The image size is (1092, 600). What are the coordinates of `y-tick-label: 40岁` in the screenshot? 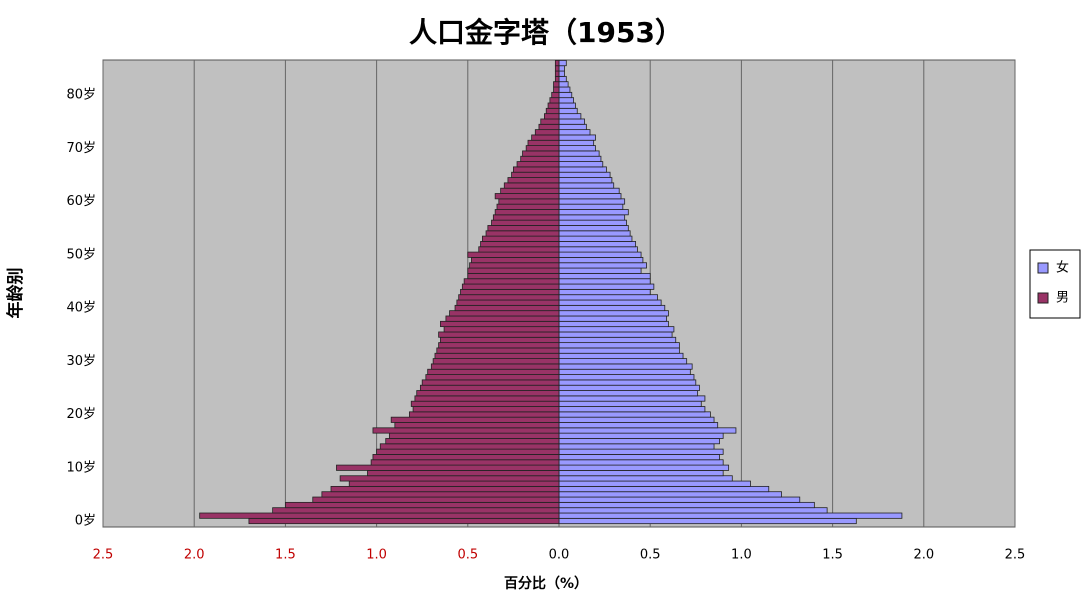 It's located at (81, 308).